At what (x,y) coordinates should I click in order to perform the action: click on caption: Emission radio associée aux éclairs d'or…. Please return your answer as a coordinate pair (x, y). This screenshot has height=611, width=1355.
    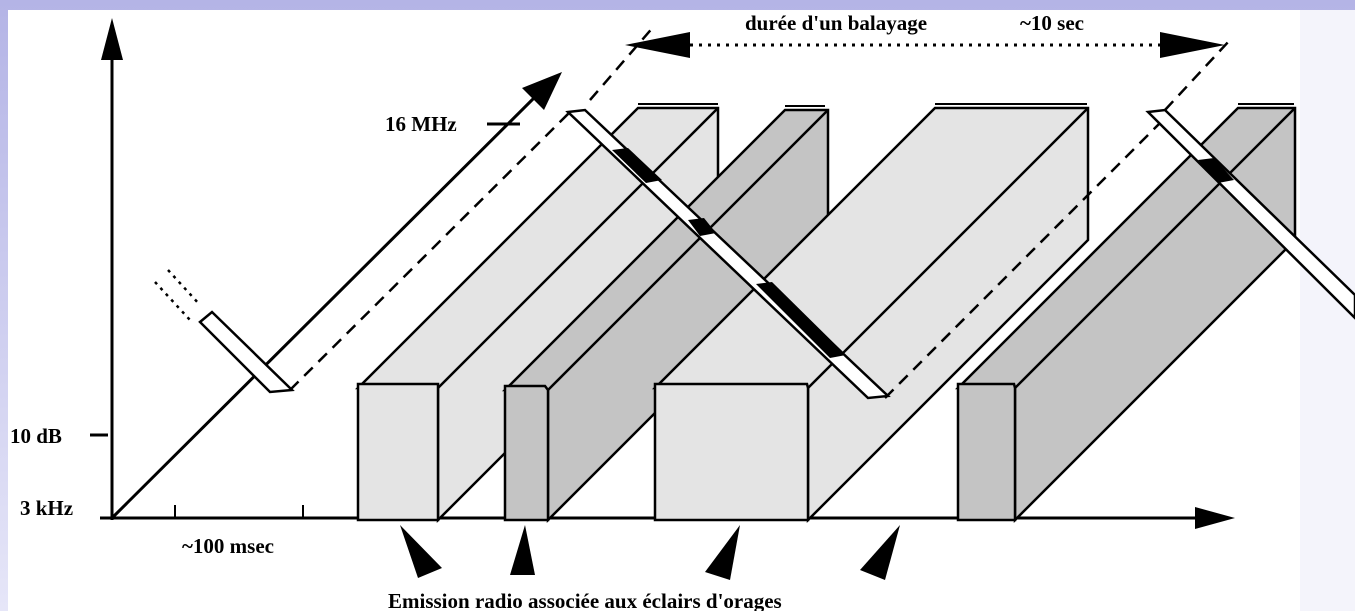
    Looking at the image, I should click on (585, 600).